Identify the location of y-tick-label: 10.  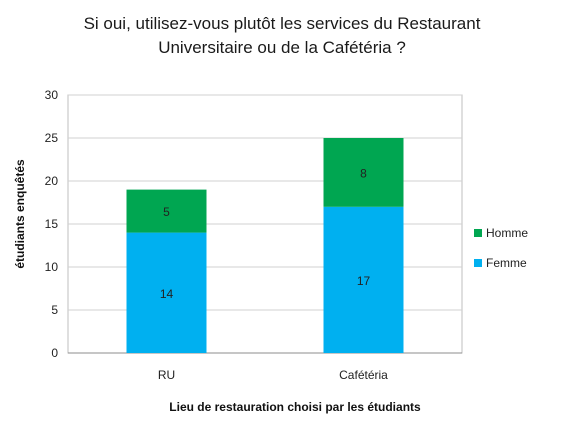
(52, 267).